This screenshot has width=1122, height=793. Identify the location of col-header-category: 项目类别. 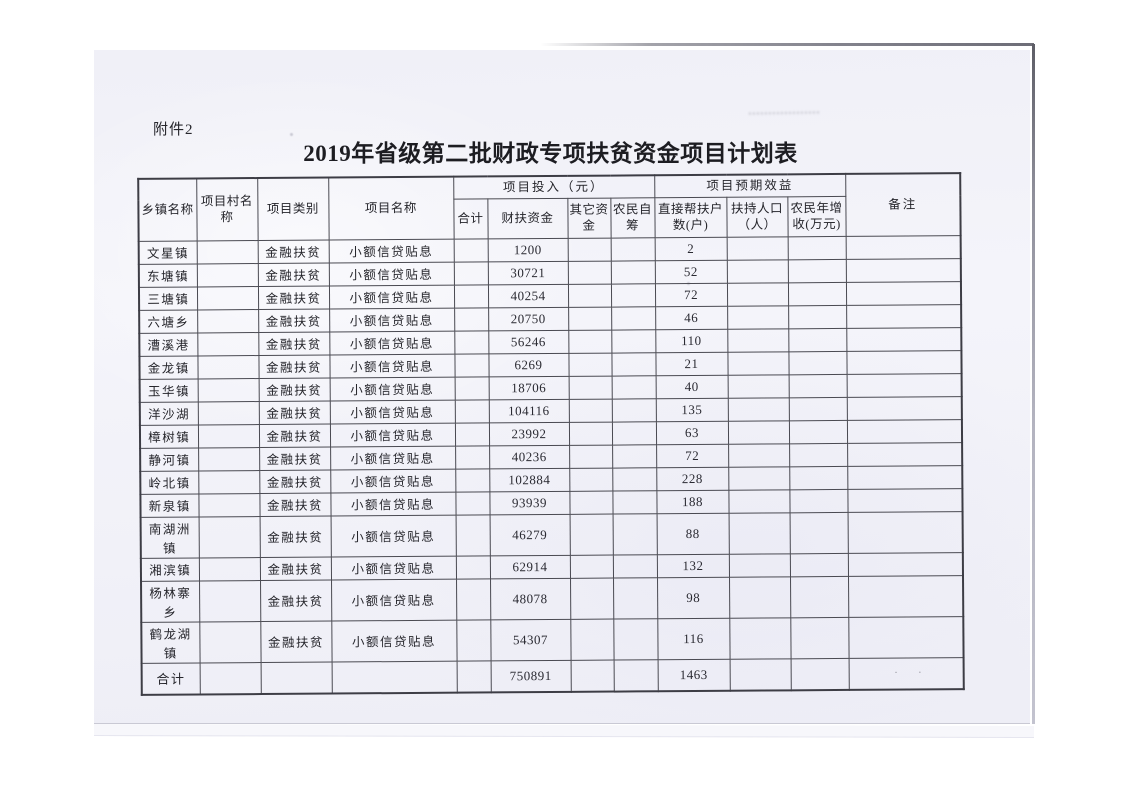
(293, 209).